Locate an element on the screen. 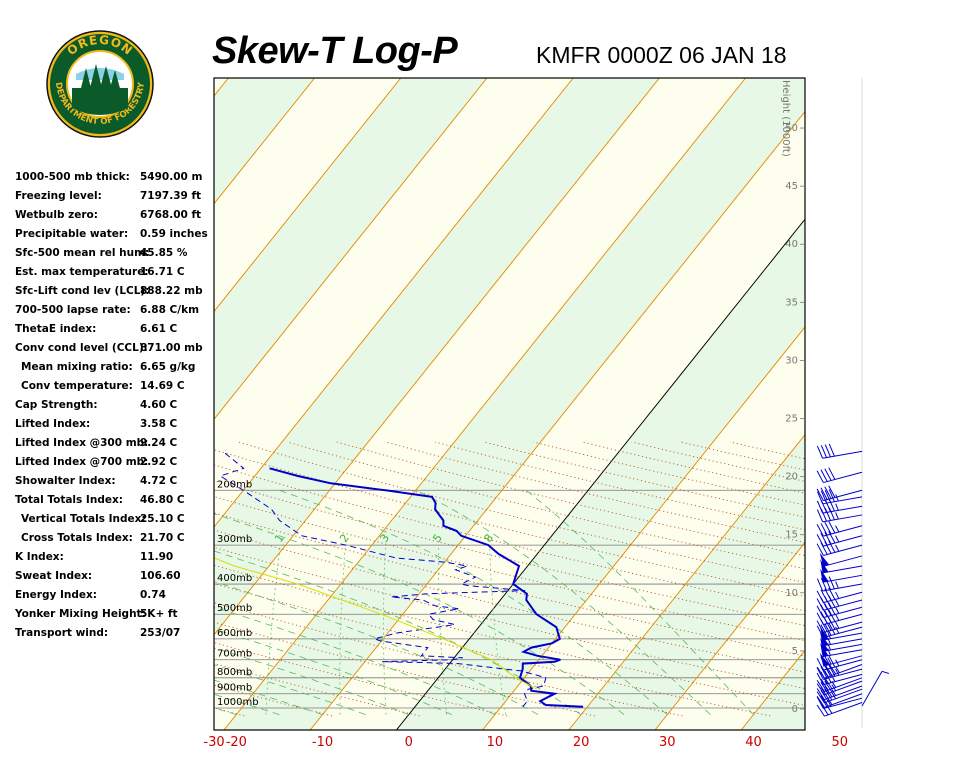  height-tick-label: 40 is located at coordinates (791, 244).